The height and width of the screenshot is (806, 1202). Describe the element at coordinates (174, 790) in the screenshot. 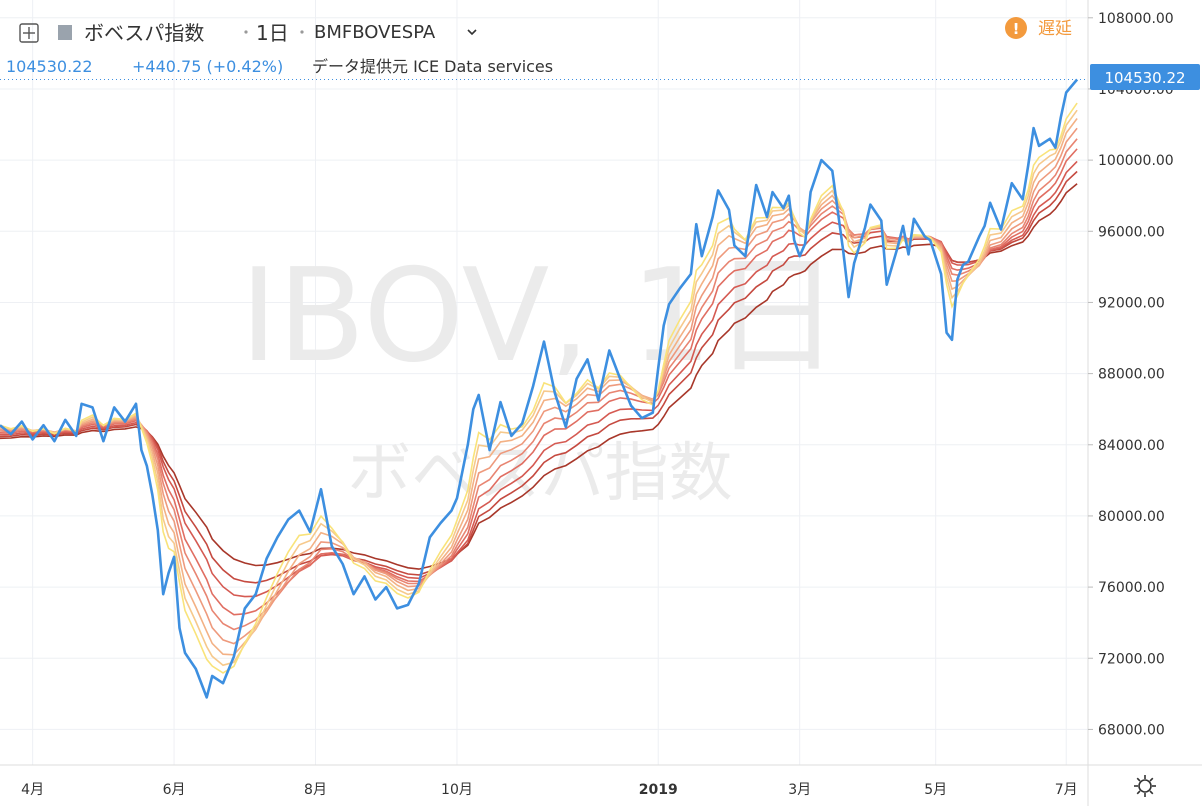

I see `x-tick-label: 6月` at that location.